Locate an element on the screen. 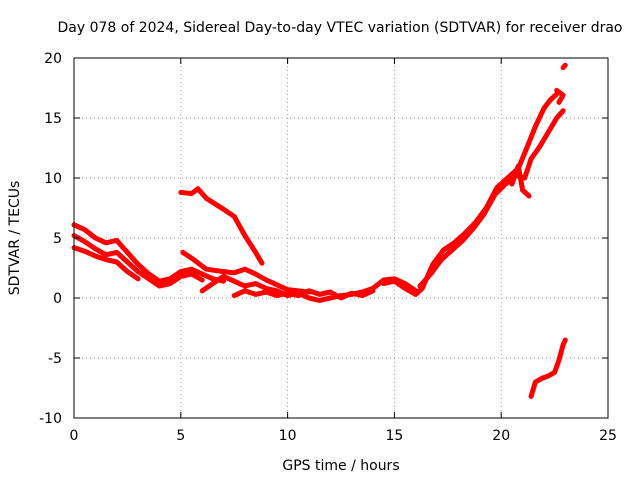  series-track-d is located at coordinates (221, 226).